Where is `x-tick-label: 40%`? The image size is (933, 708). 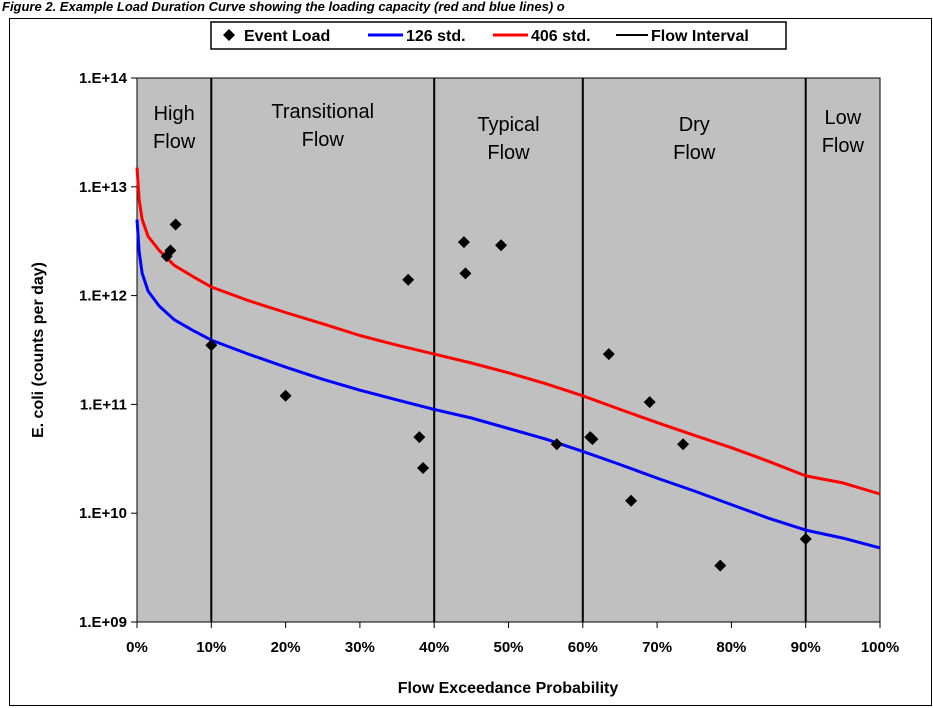 x-tick-label: 40% is located at coordinates (434, 647).